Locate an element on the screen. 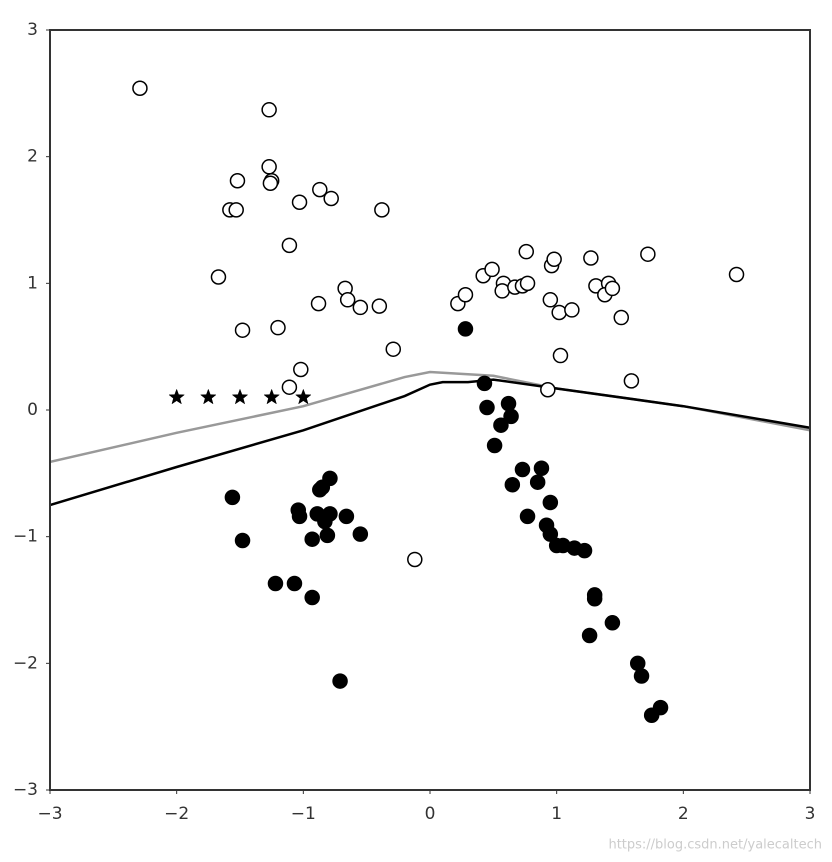 The height and width of the screenshot is (862, 832). line is located at coordinates (430, 442).